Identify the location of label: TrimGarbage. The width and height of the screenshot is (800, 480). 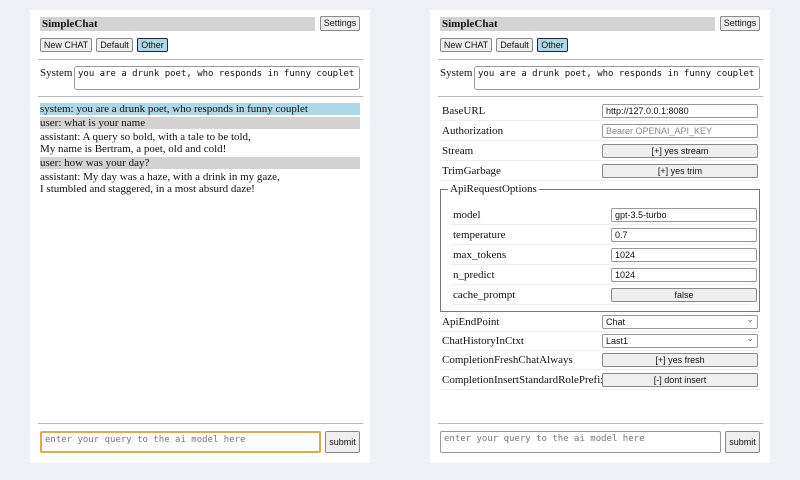
(471, 171).